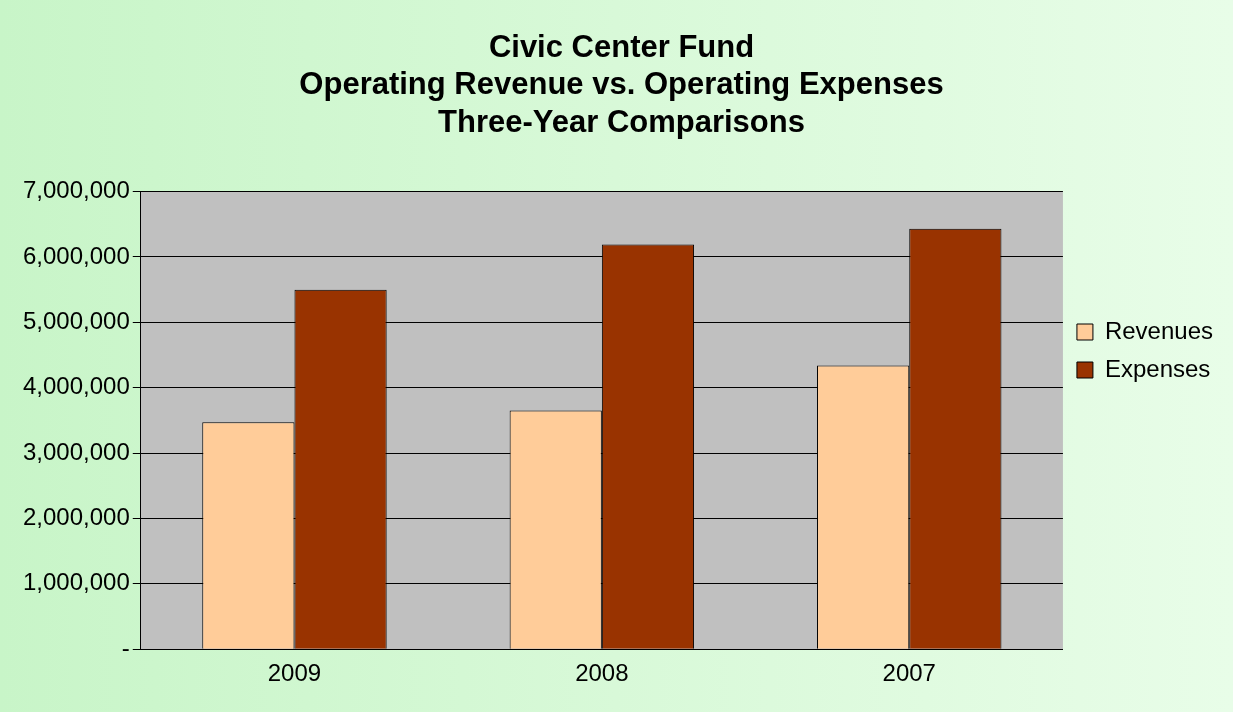  Describe the element at coordinates (76, 320) in the screenshot. I see `y-tick-label: 5,000,000` at that location.